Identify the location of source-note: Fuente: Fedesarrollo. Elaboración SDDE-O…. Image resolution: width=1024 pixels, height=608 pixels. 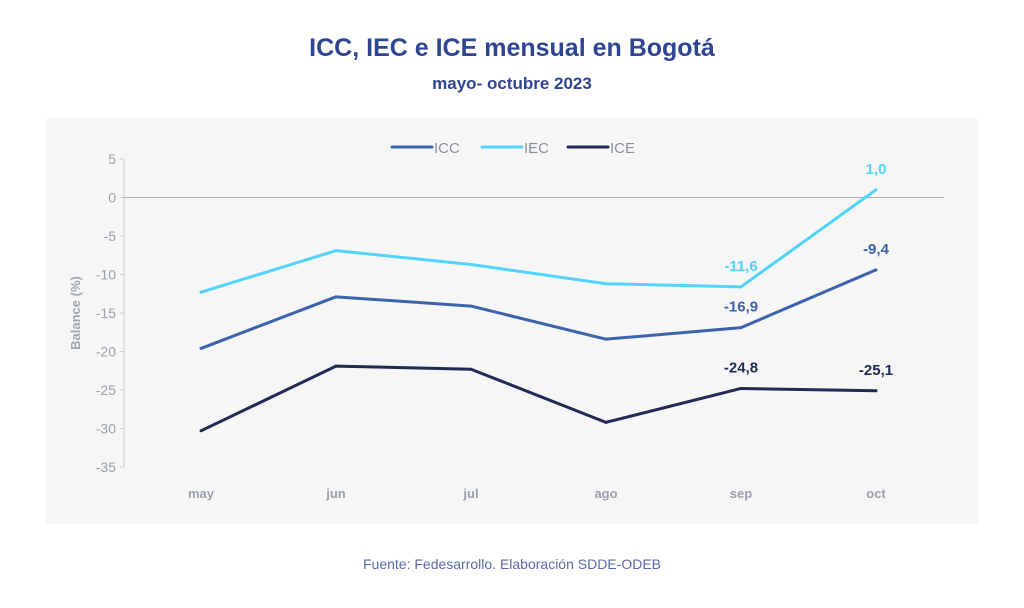
(512, 564).